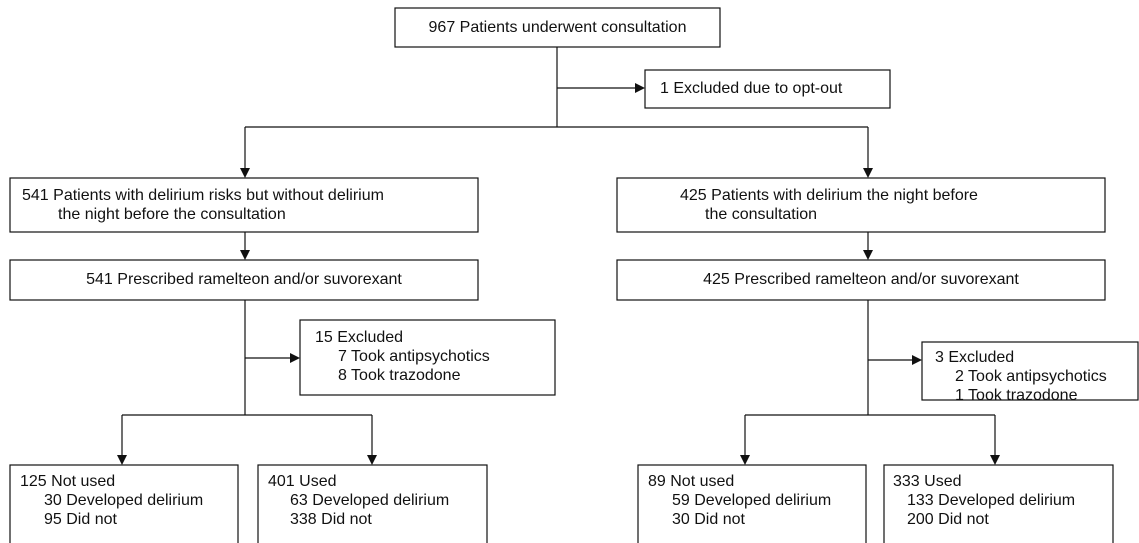 Image resolution: width=1139 pixels, height=543 pixels. I want to click on box-line: 1 Took trazodone, so click(1016, 395).